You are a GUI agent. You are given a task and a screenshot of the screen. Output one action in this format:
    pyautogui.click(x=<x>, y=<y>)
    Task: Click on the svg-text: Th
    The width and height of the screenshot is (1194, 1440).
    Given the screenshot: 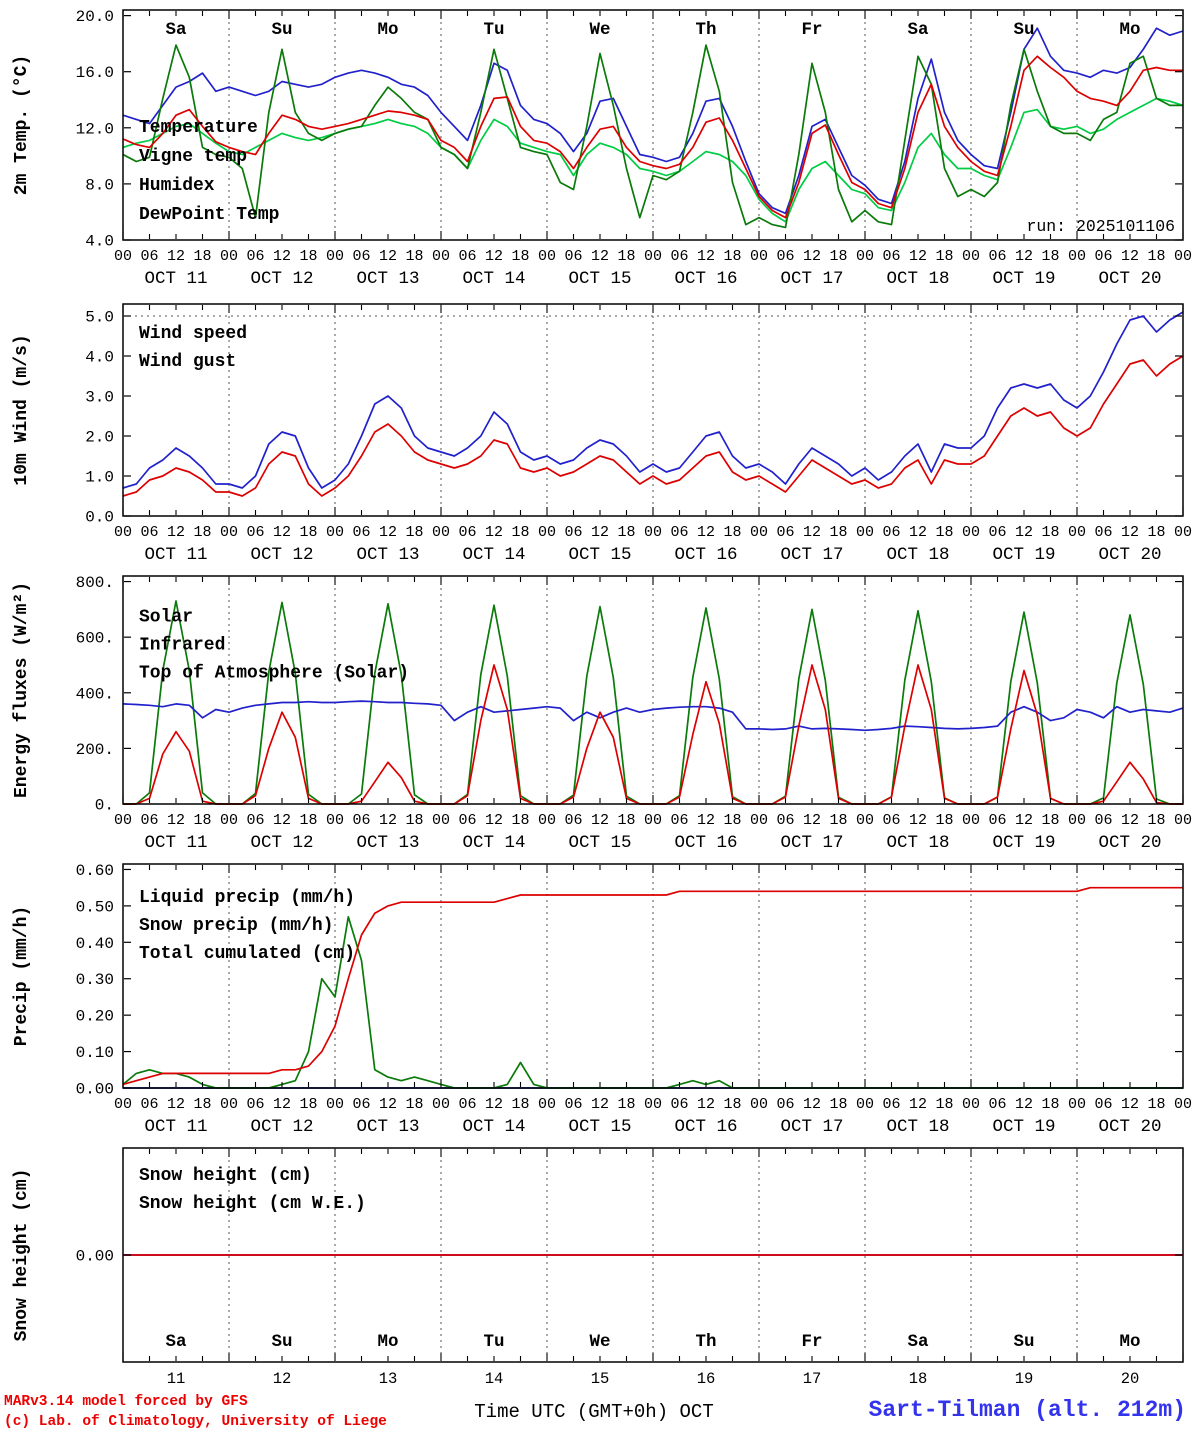 What is the action you would take?
    pyautogui.click(x=705, y=30)
    